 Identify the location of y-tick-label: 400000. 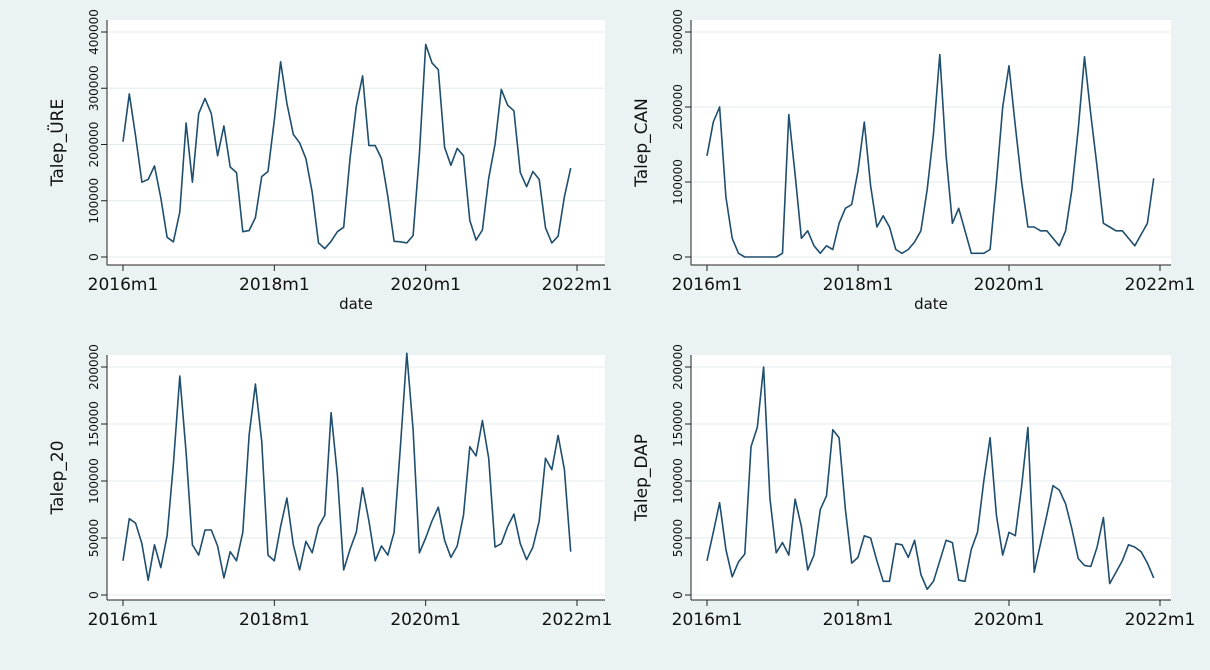
(94, 32).